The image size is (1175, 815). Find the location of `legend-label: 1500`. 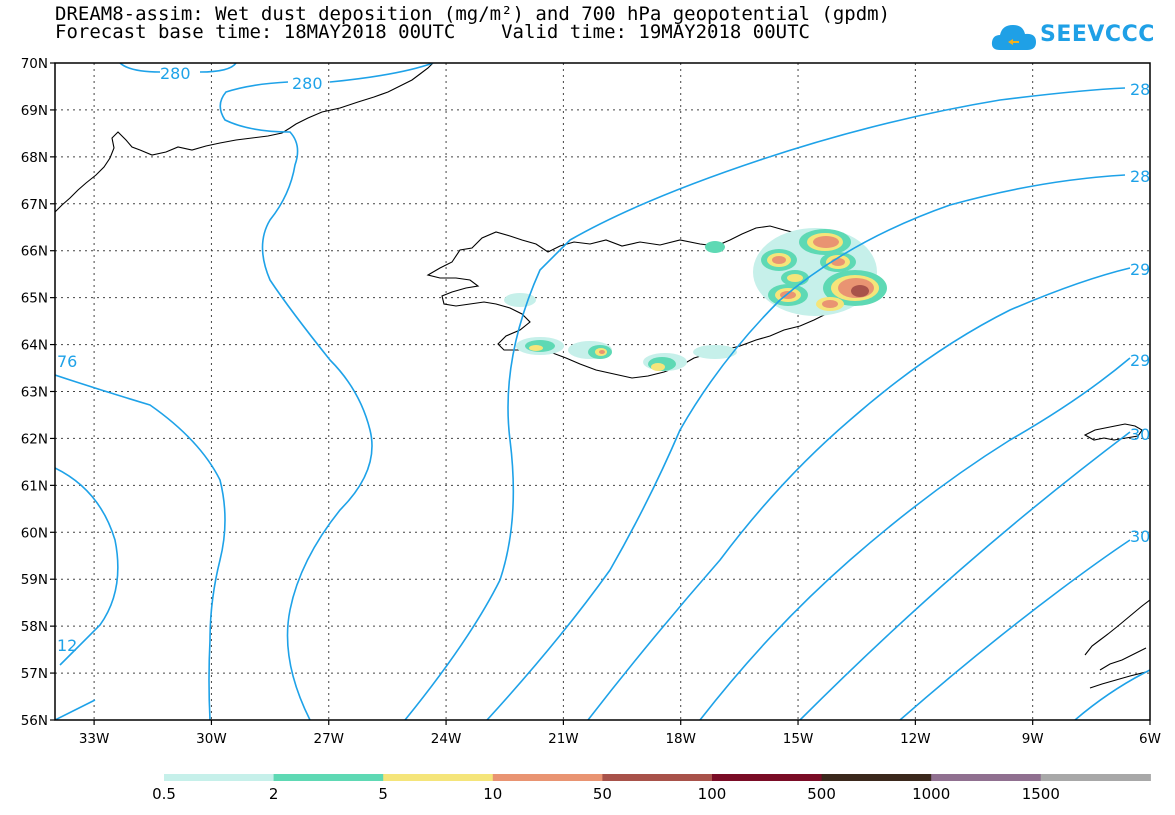

legend-label: 1500 is located at coordinates (1041, 794).